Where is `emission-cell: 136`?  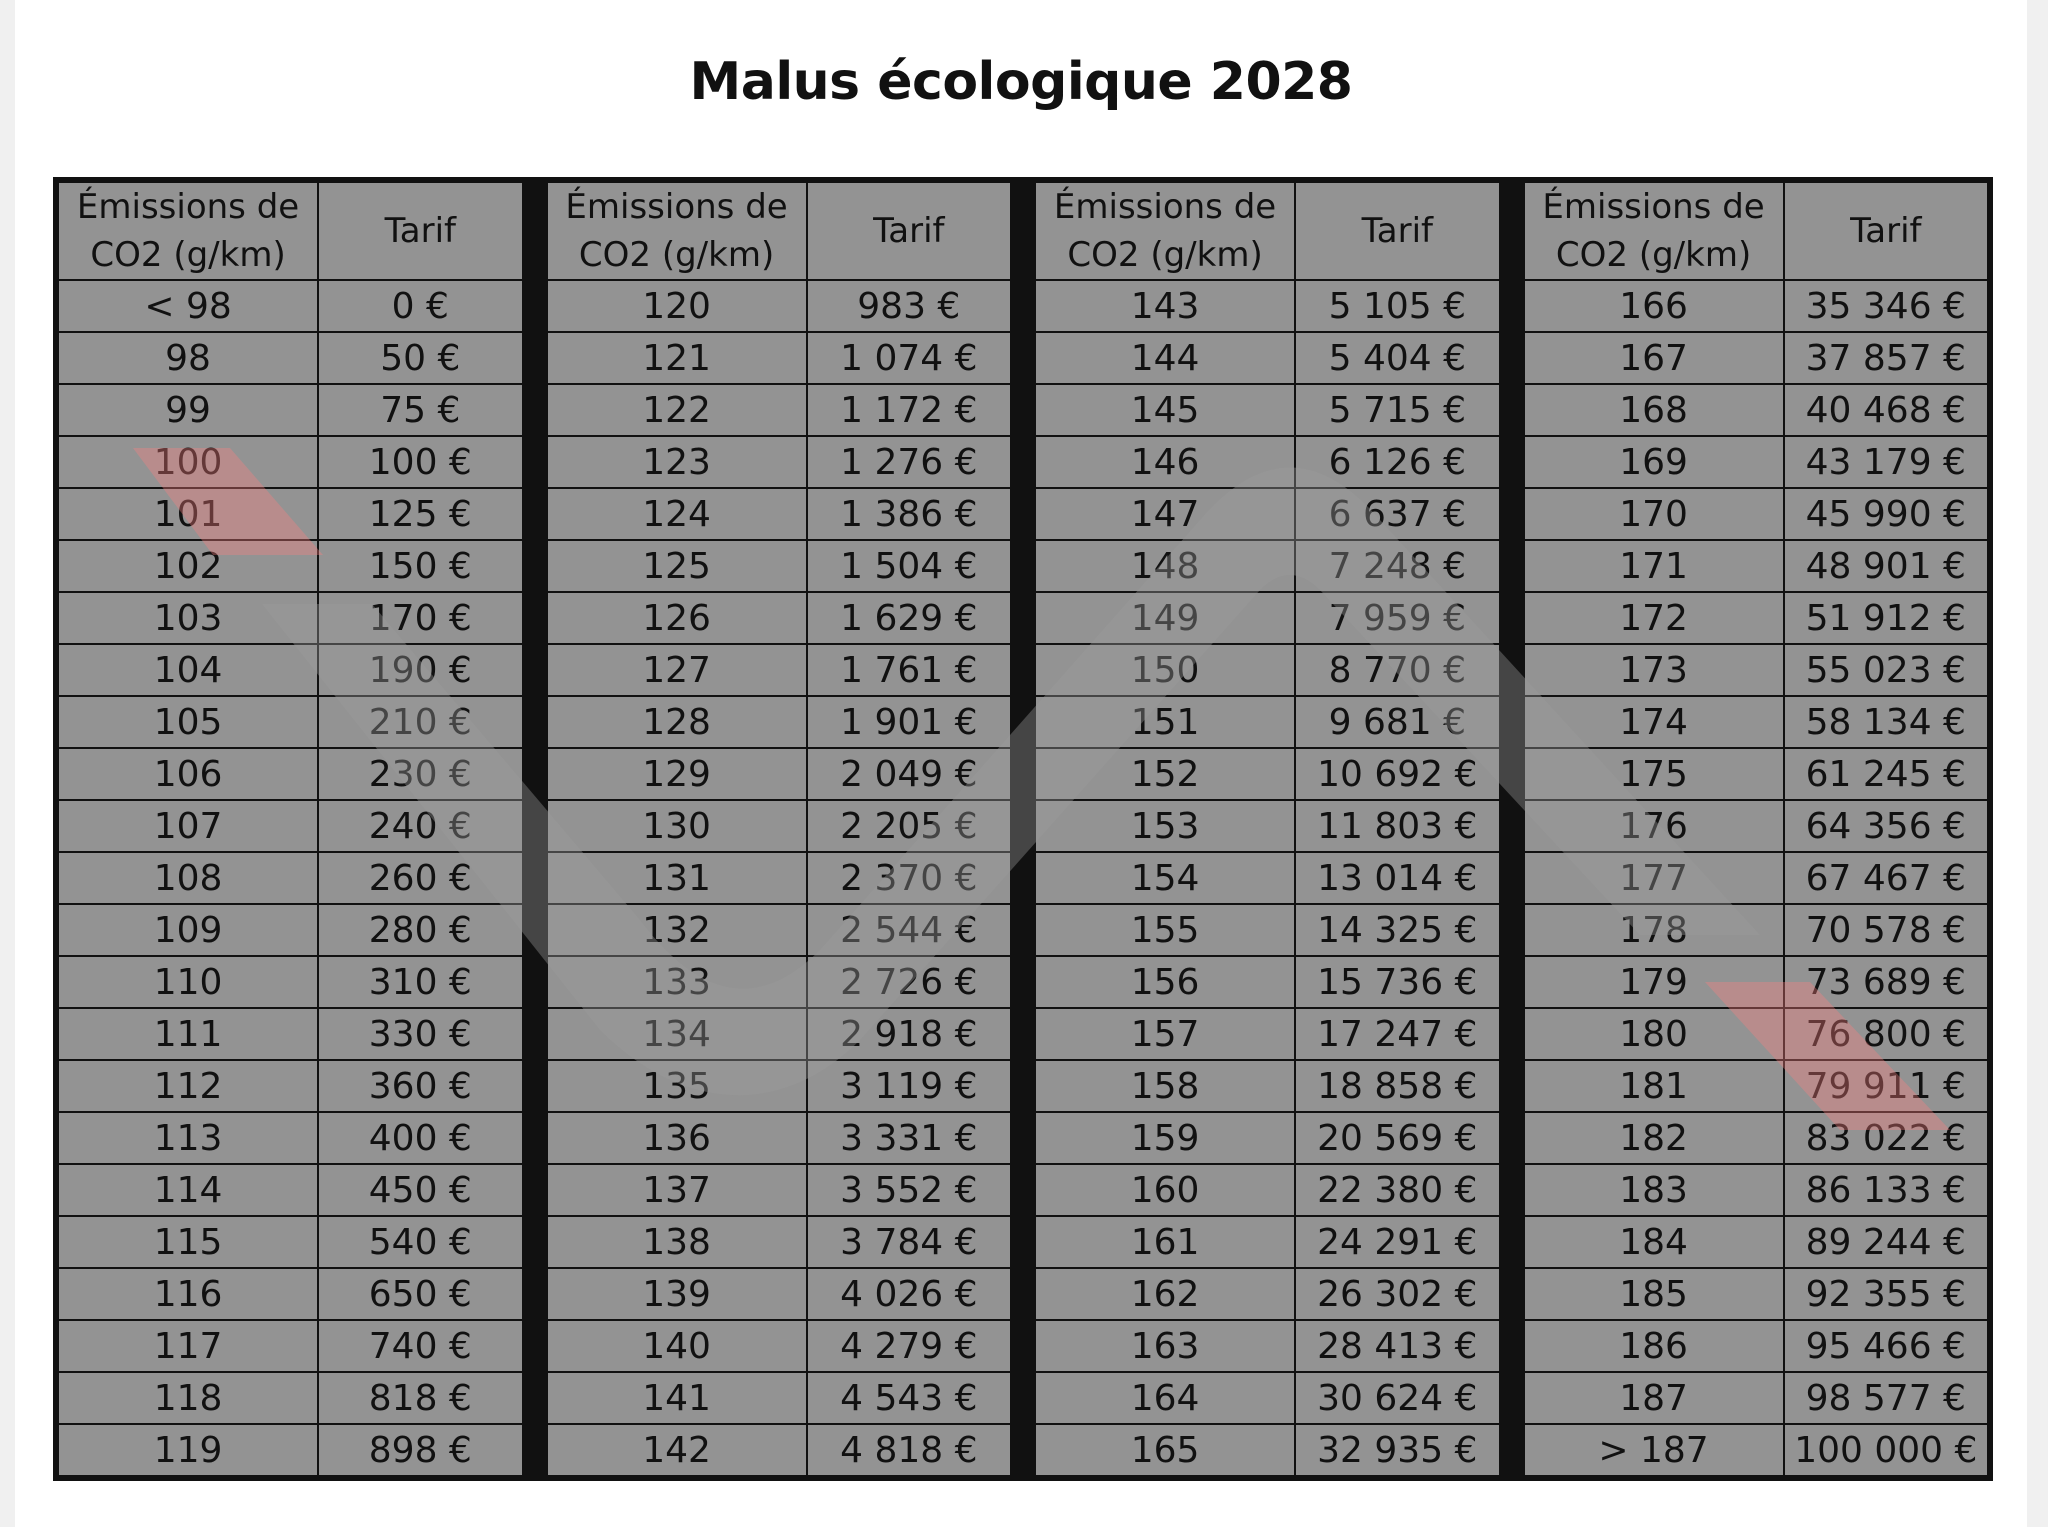
emission-cell: 136 is located at coordinates (676, 1138).